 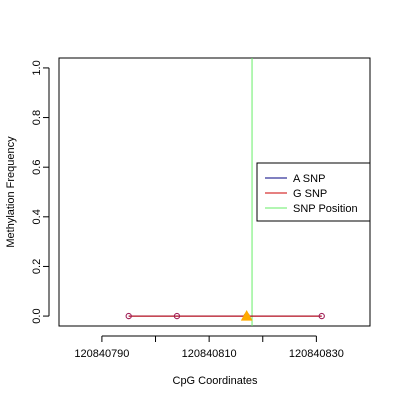 I want to click on y-axis-title: Methylation Frequency, so click(x=11, y=192).